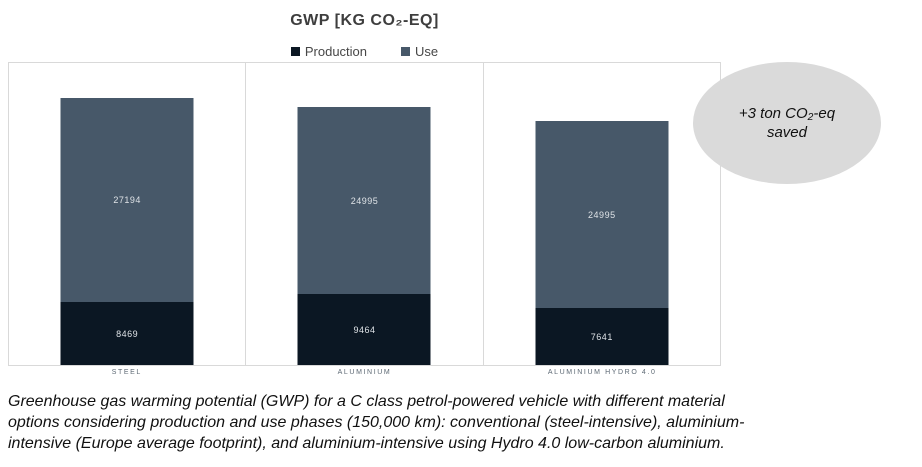 Image resolution: width=922 pixels, height=467 pixels. I want to click on bar-value-label: 9464, so click(364, 329).